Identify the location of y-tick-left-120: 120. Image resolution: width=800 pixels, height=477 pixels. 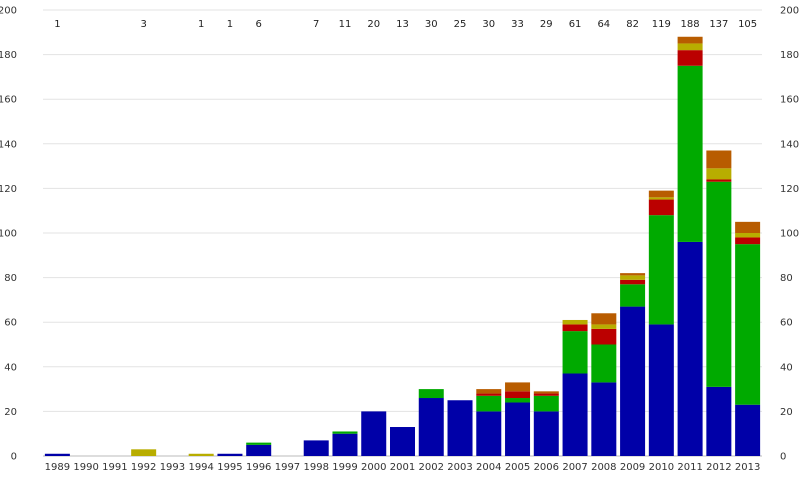
(8, 189).